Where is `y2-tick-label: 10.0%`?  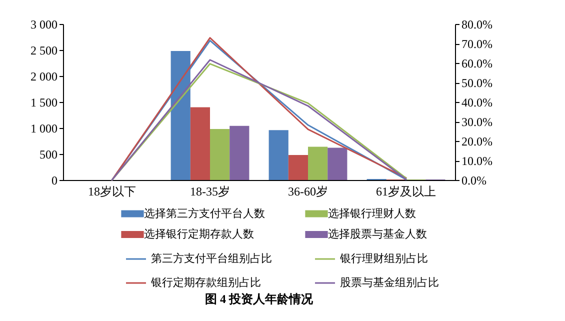
y2-tick-label: 10.0% is located at coordinates (477, 161).